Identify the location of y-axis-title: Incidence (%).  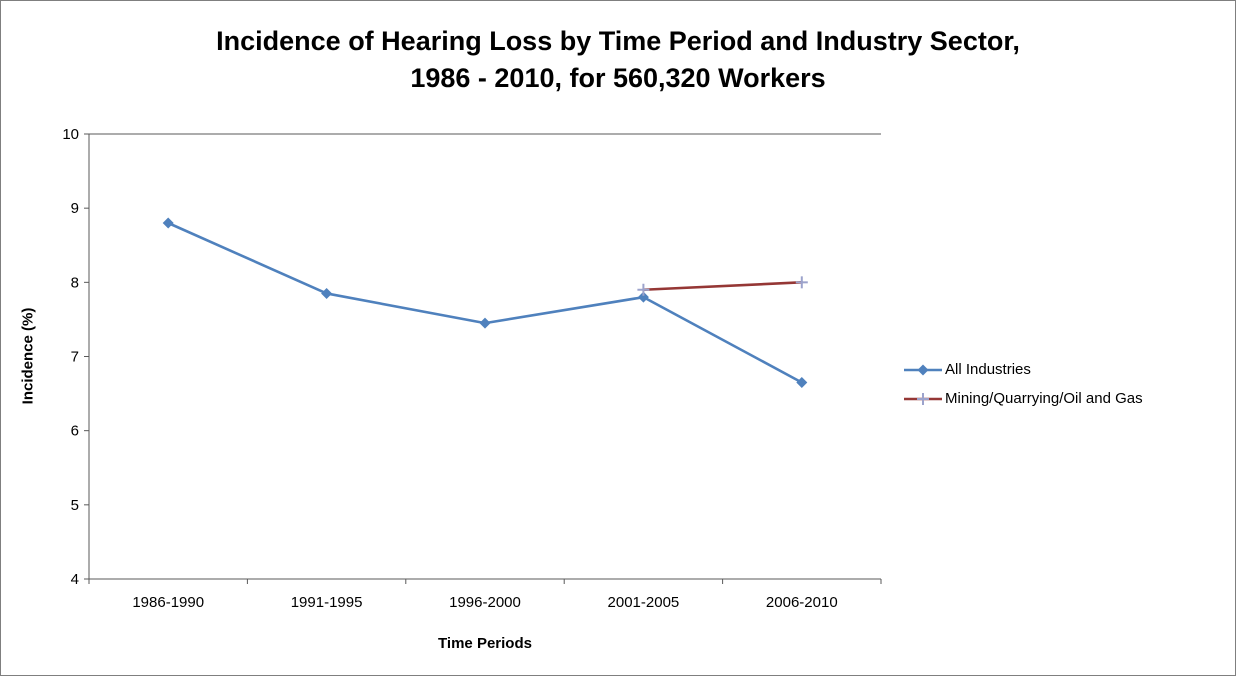
(28, 356).